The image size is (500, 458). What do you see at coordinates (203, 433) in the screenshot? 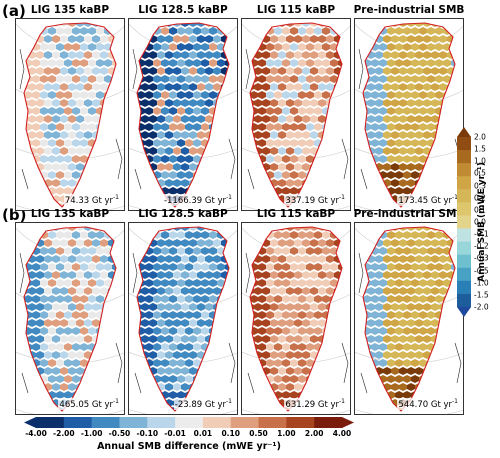
I see `colorbar-tick-label: 0.01` at bounding box center [203, 433].